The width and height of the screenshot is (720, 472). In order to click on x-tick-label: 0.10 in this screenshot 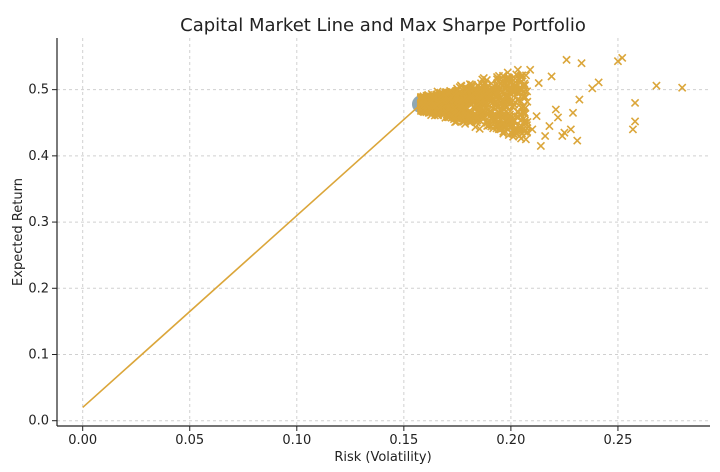, I will do `click(296, 440)`.